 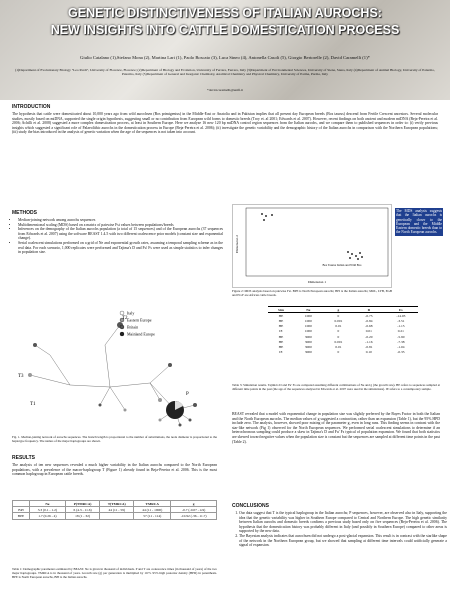 What do you see at coordinates (368, 352) in the screenshot?
I see `table-cell: 0.10` at bounding box center [368, 352].